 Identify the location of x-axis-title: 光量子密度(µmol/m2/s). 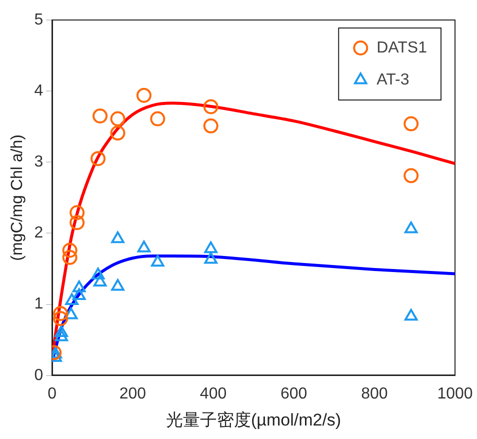
(254, 420).